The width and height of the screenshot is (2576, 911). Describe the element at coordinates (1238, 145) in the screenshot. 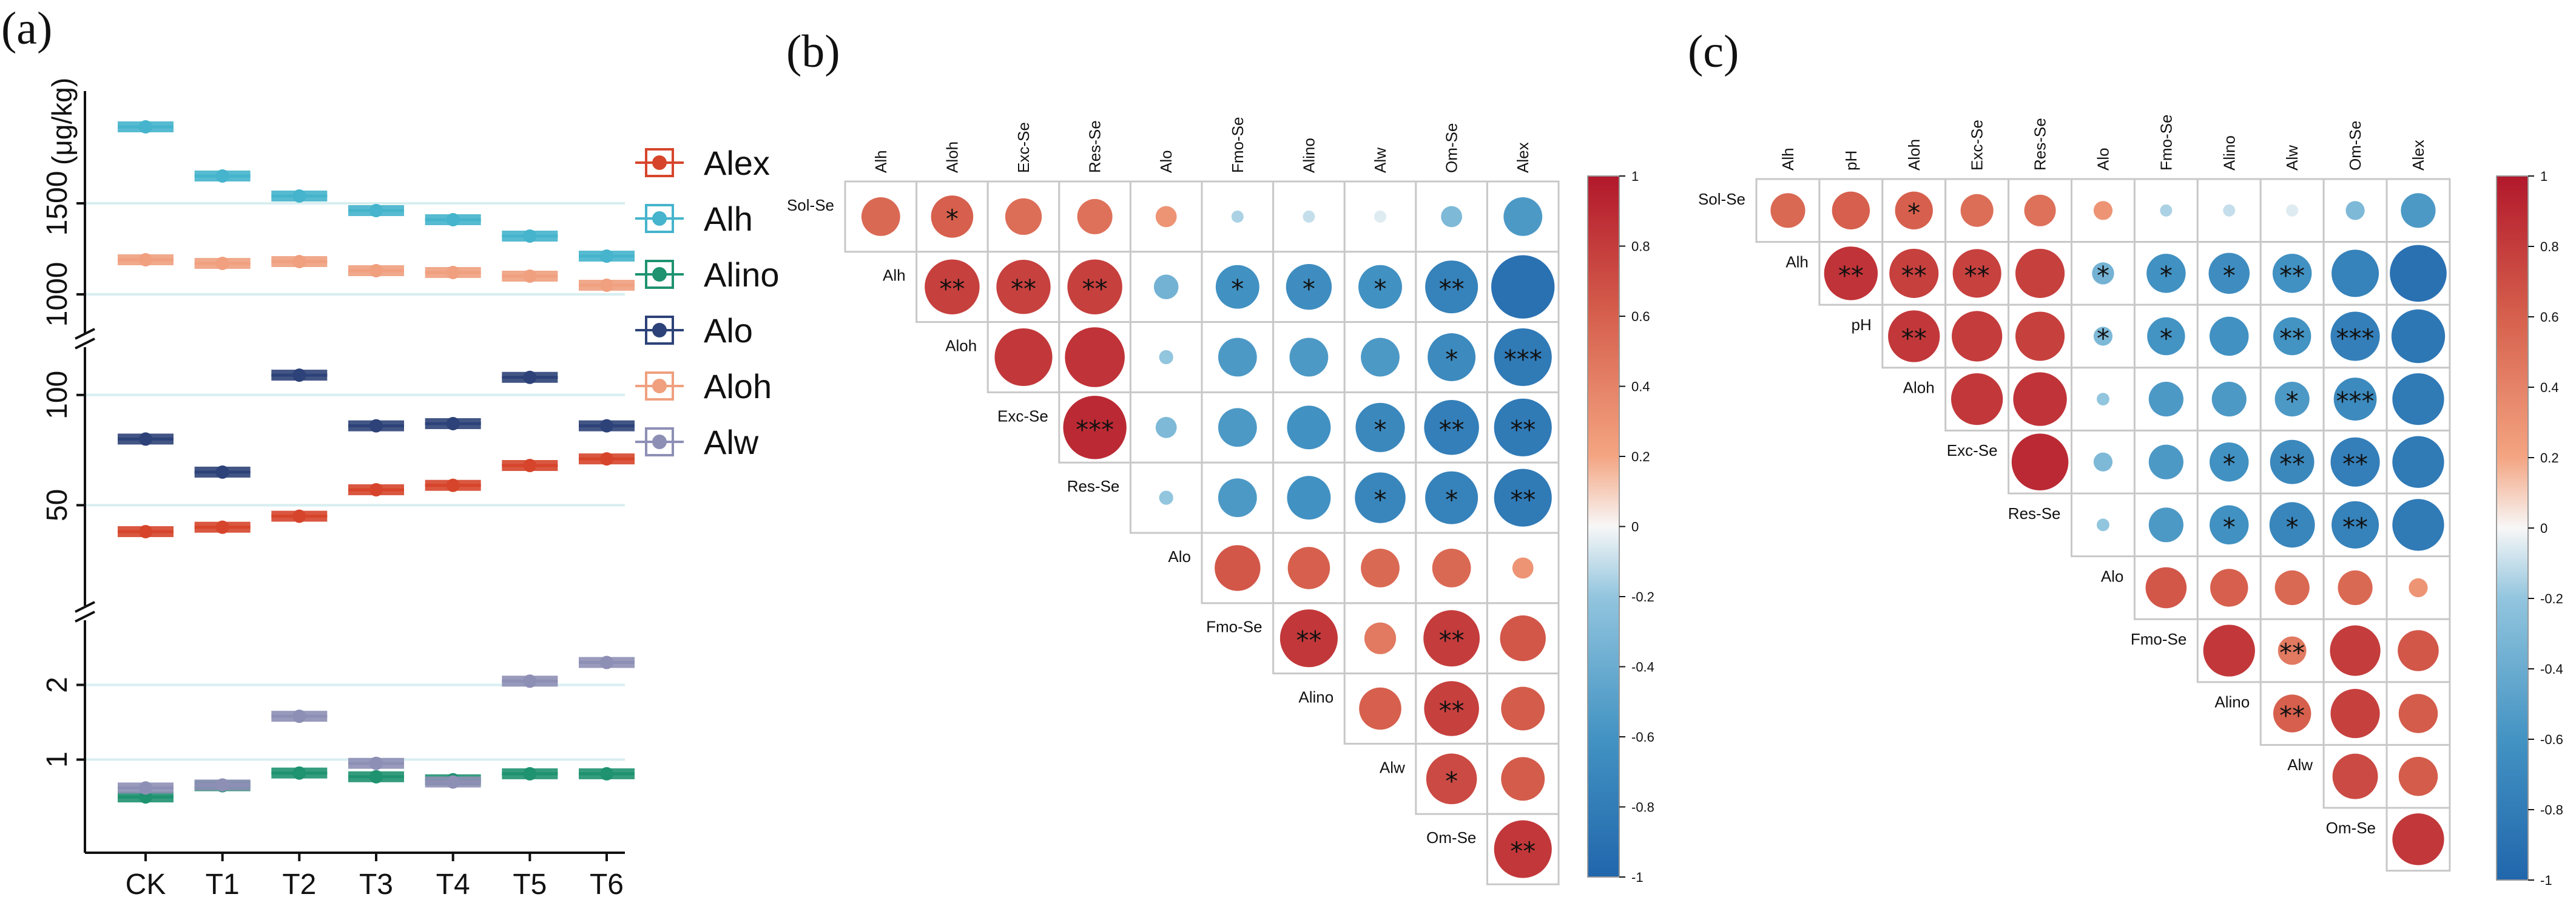

I see `column-label: Fmo-Se` at that location.